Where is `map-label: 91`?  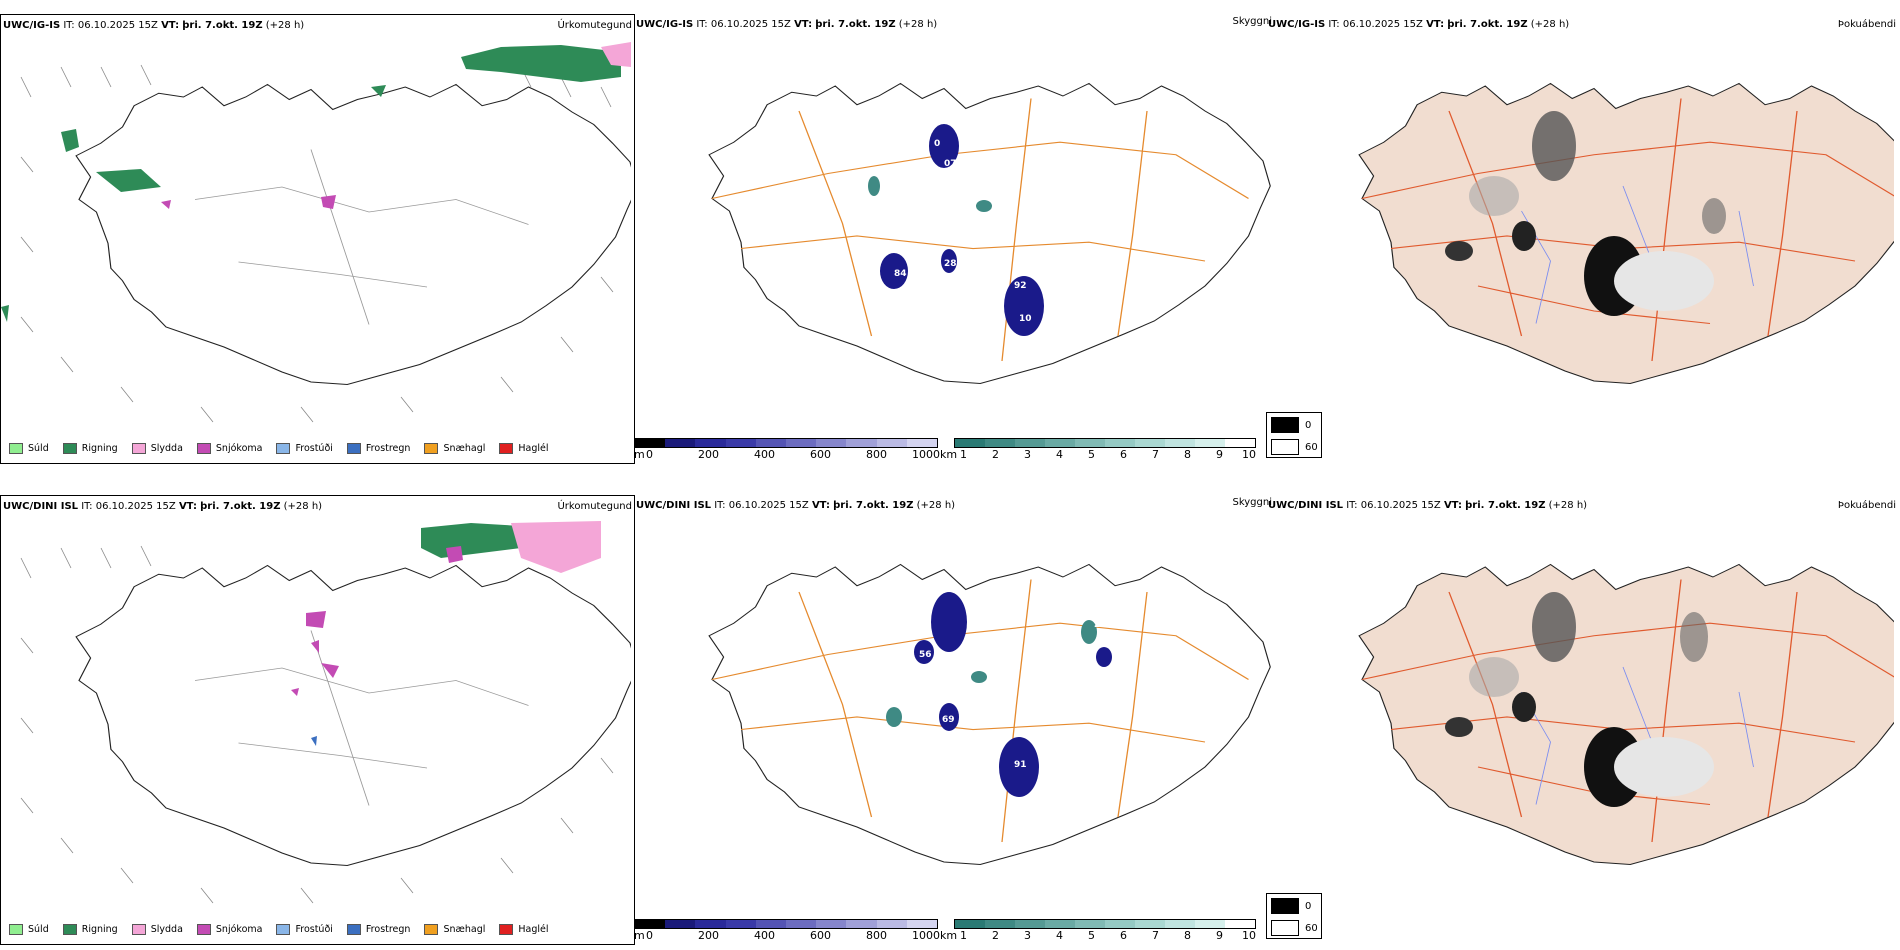
map-label: 91 is located at coordinates (1020, 765).